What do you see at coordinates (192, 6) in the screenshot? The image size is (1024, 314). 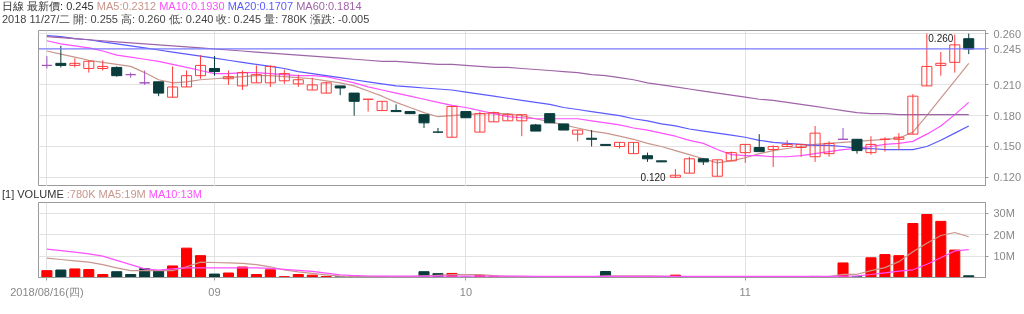 I see `text: MA10:0.1930` at bounding box center [192, 6].